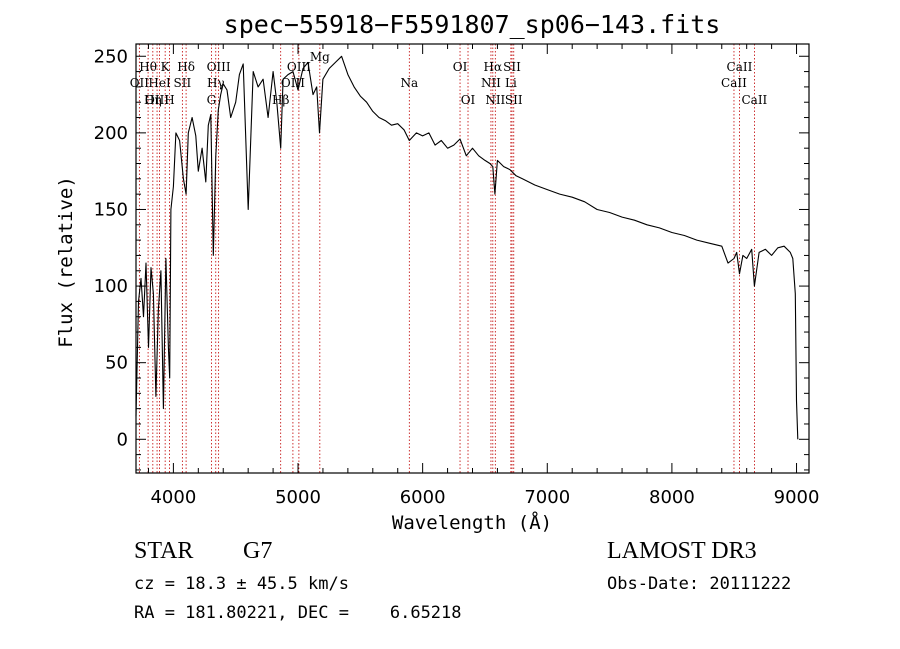 Image resolution: width=900 pixels, height=649 pixels. What do you see at coordinates (699, 584) in the screenshot?
I see `observation-date: Obs-Date: 20111222` at bounding box center [699, 584].